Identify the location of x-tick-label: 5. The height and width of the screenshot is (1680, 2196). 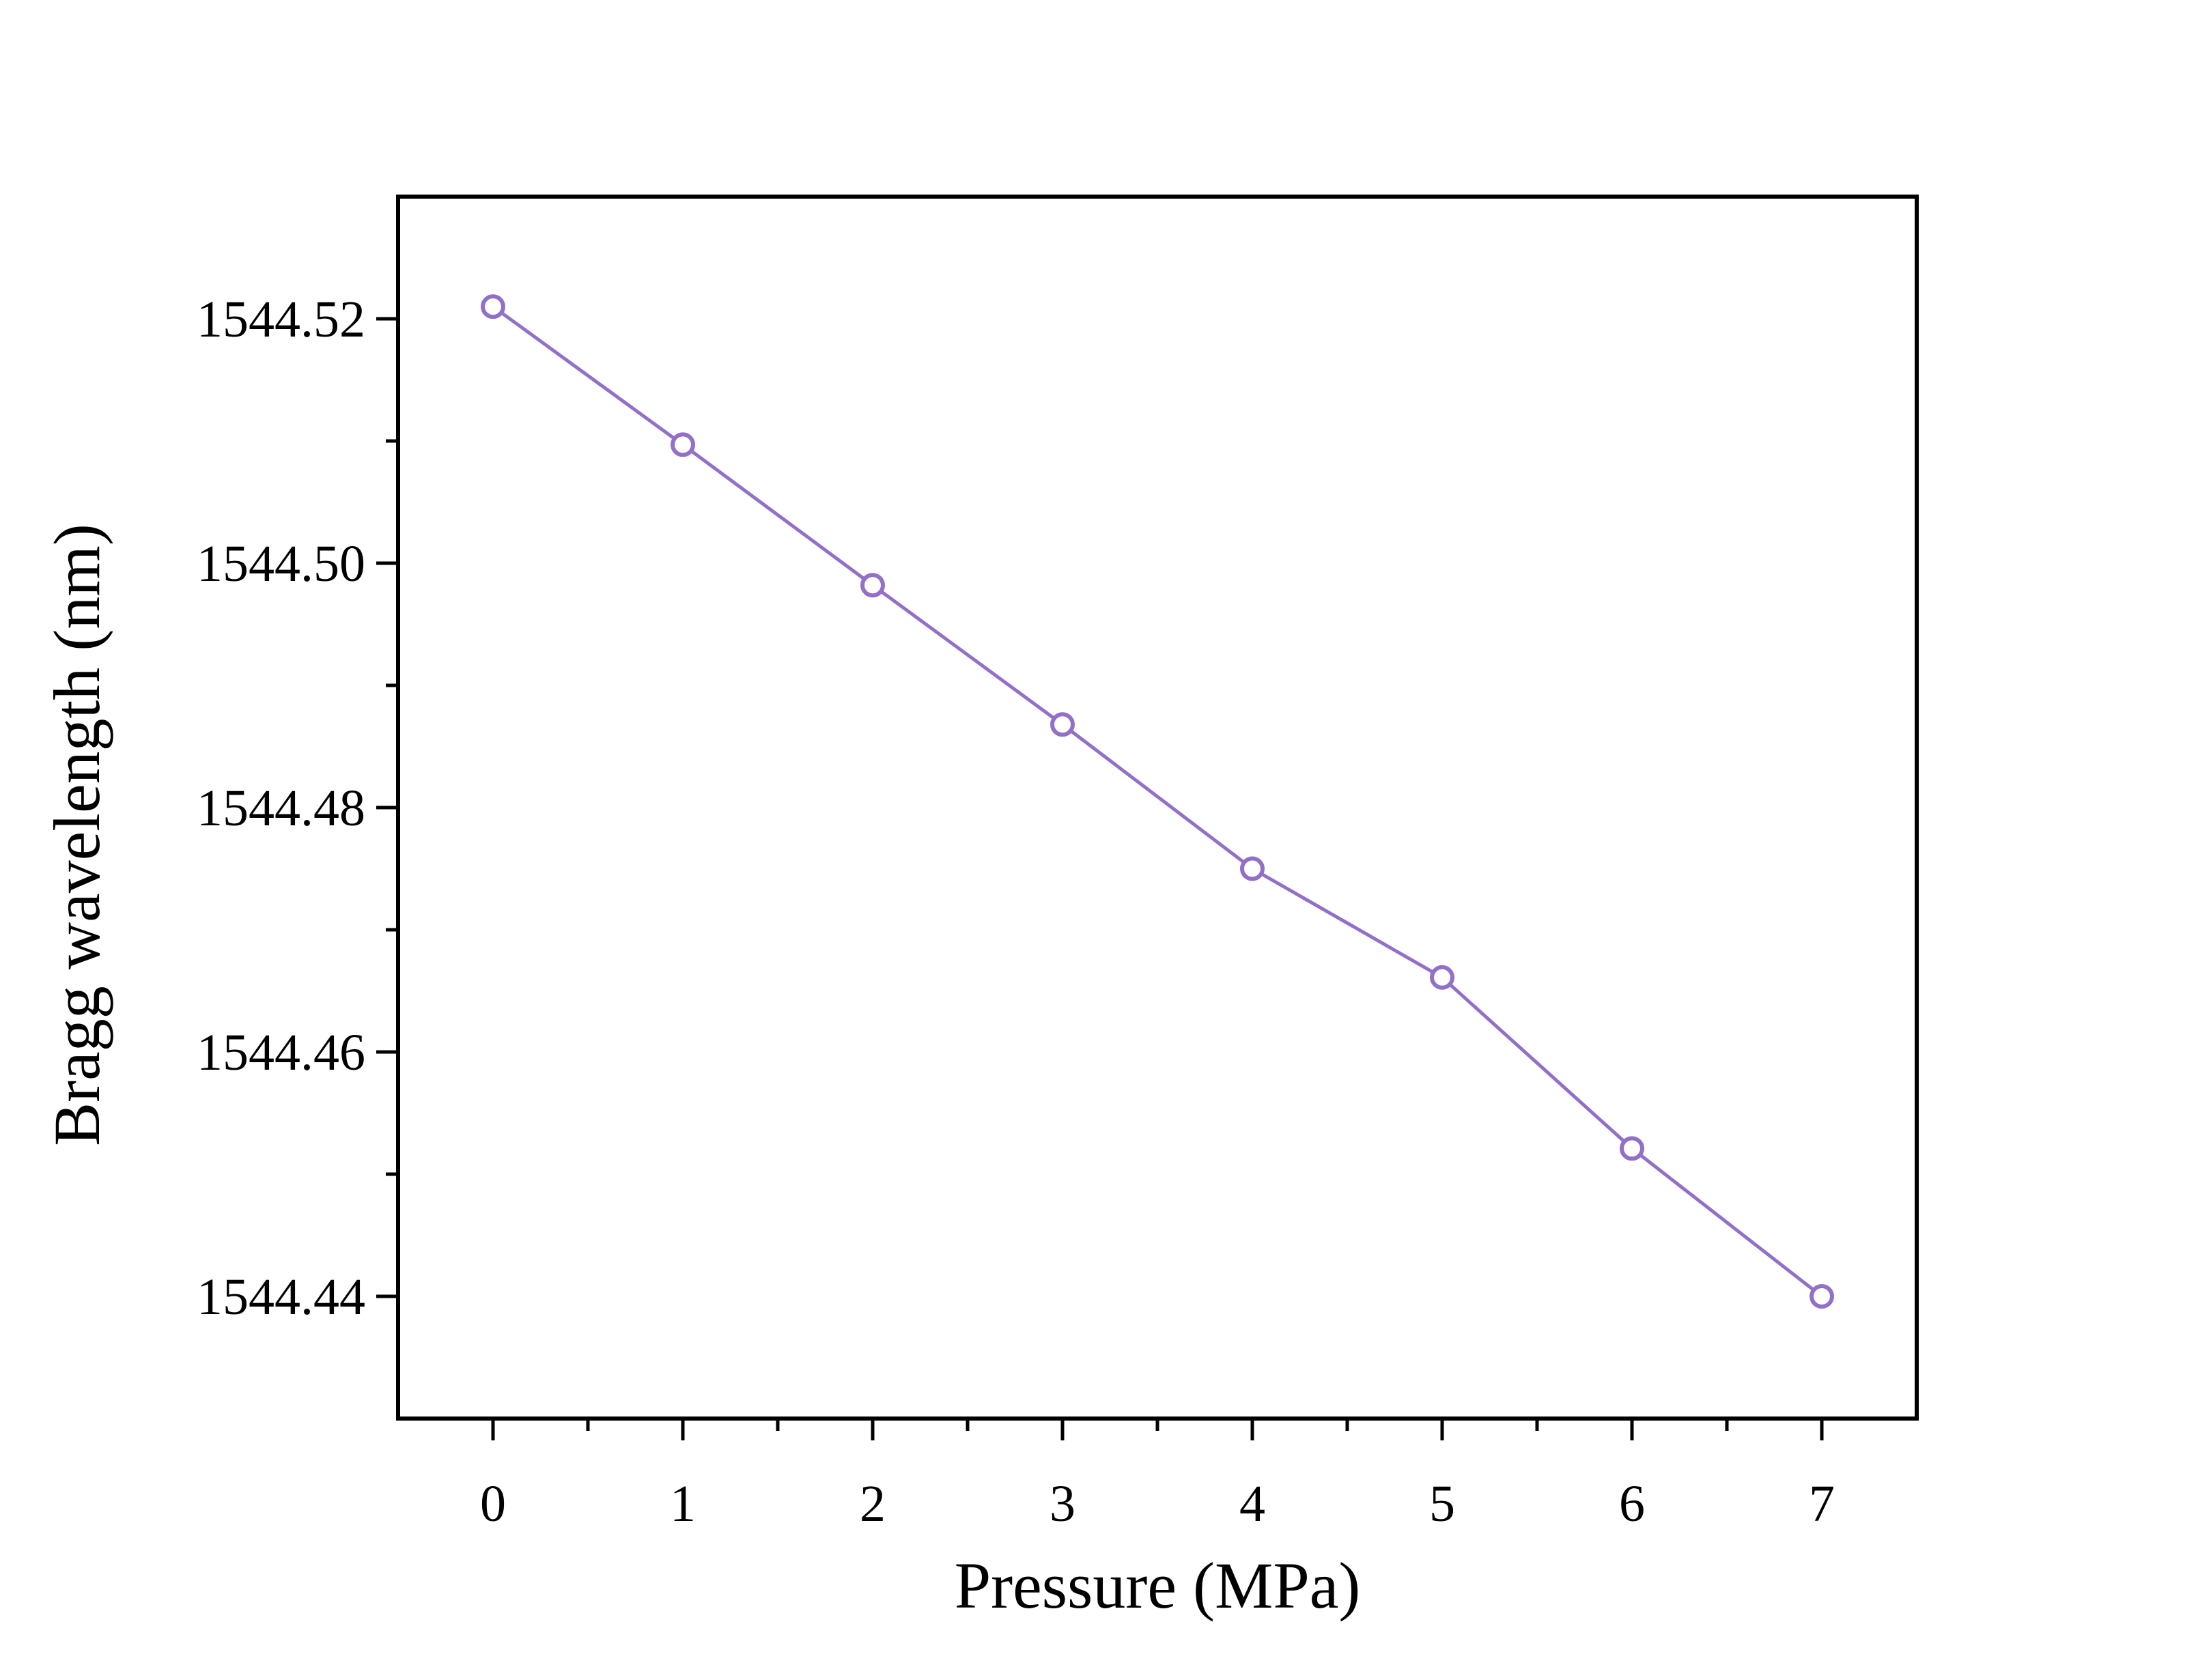
(1442, 1504).